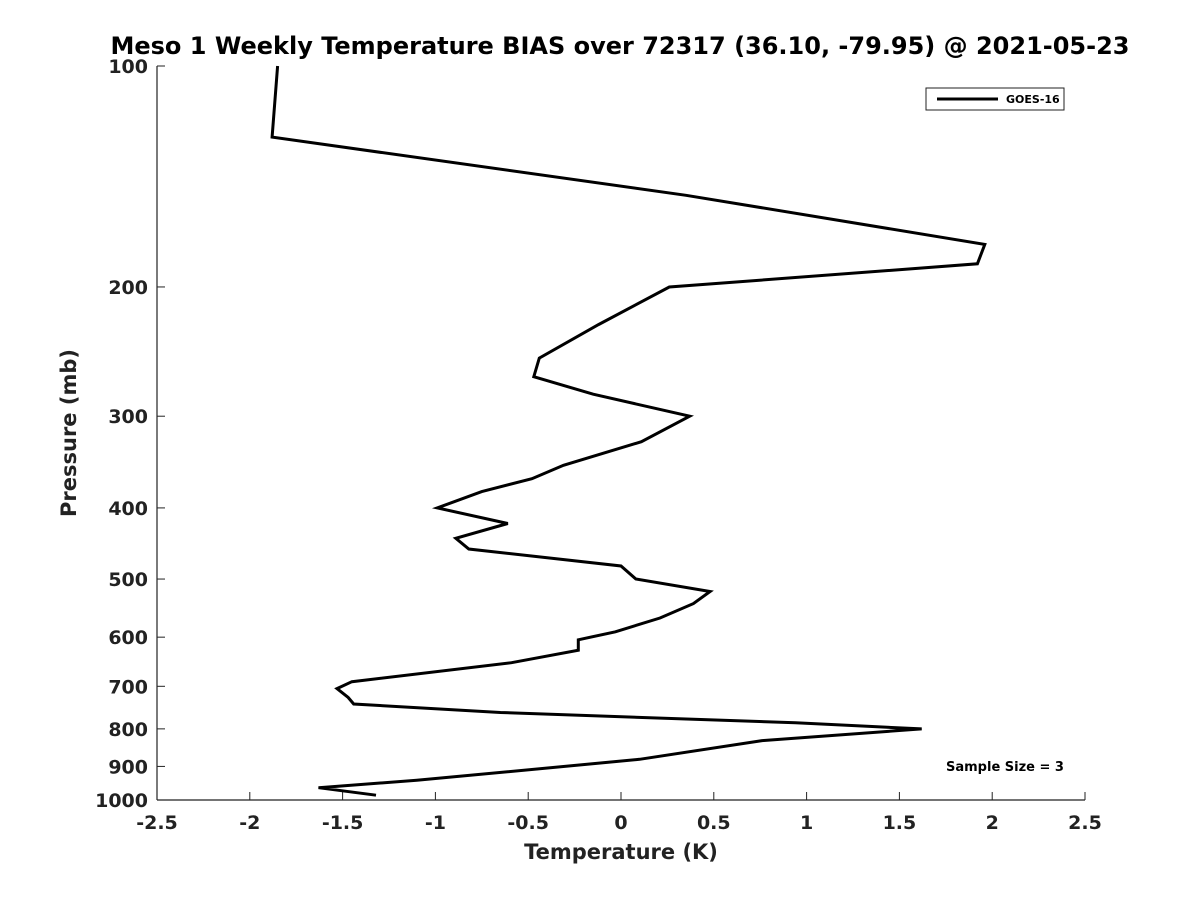 The height and width of the screenshot is (900, 1200). Describe the element at coordinates (1085, 823) in the screenshot. I see `x-tick-label: 2.5` at that location.